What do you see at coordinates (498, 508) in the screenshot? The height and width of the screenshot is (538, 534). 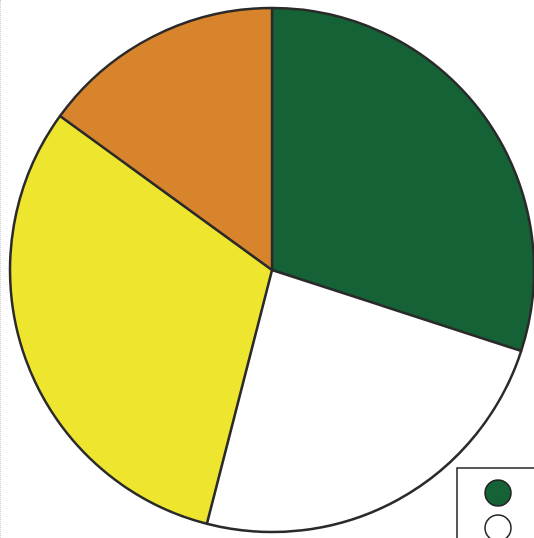 I see `legend-items` at bounding box center [498, 508].